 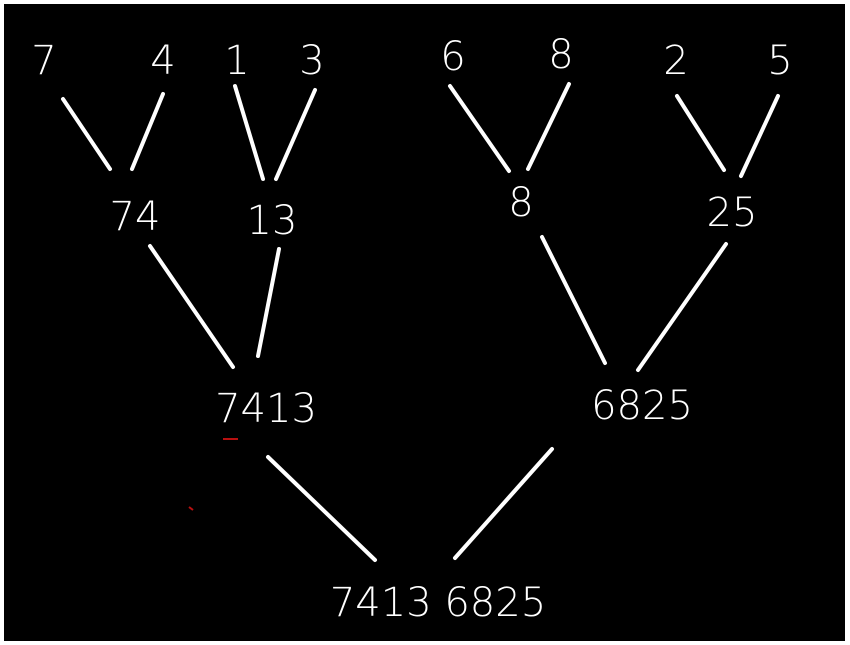 I want to click on leaf-label-1: 1, so click(x=236, y=61).